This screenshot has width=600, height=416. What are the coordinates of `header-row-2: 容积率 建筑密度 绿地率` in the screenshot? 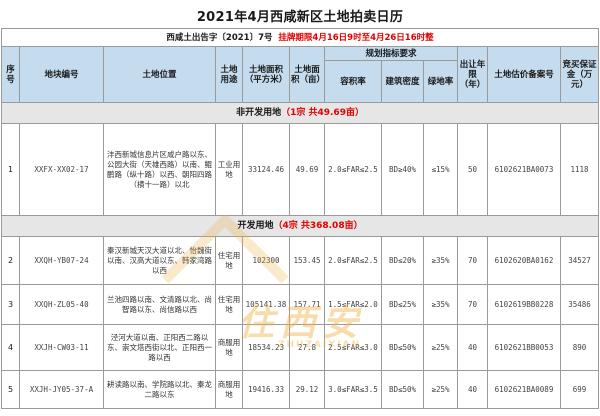 It's located at (300, 81).